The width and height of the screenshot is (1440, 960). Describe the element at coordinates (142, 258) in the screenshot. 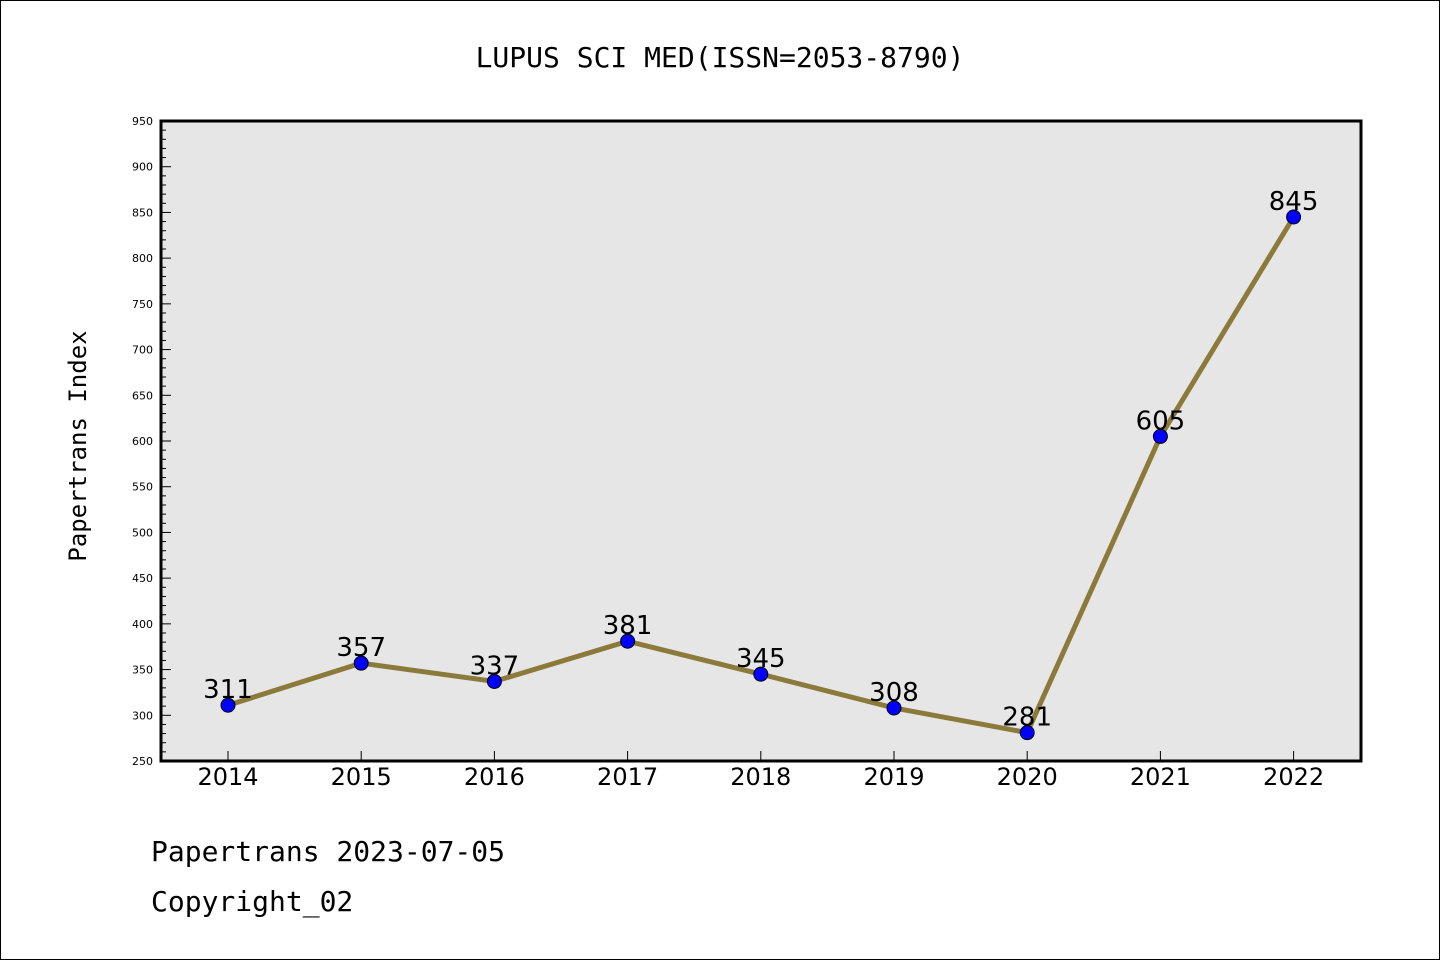

I see `y-tick-label: 800` at that location.